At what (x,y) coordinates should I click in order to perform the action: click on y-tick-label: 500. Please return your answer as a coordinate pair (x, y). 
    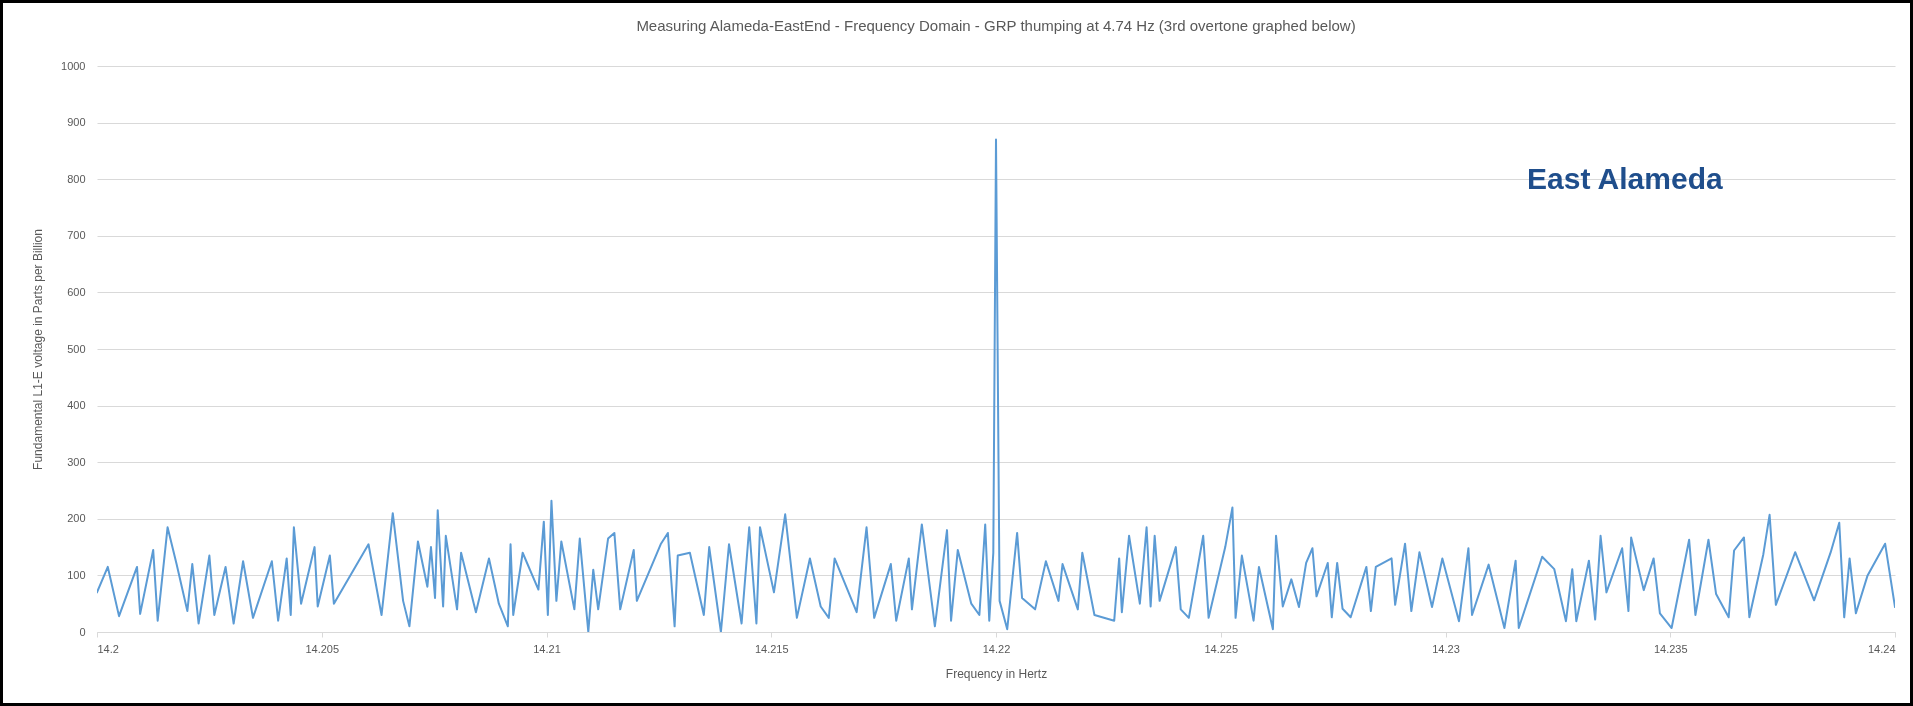
    Looking at the image, I should click on (76, 348).